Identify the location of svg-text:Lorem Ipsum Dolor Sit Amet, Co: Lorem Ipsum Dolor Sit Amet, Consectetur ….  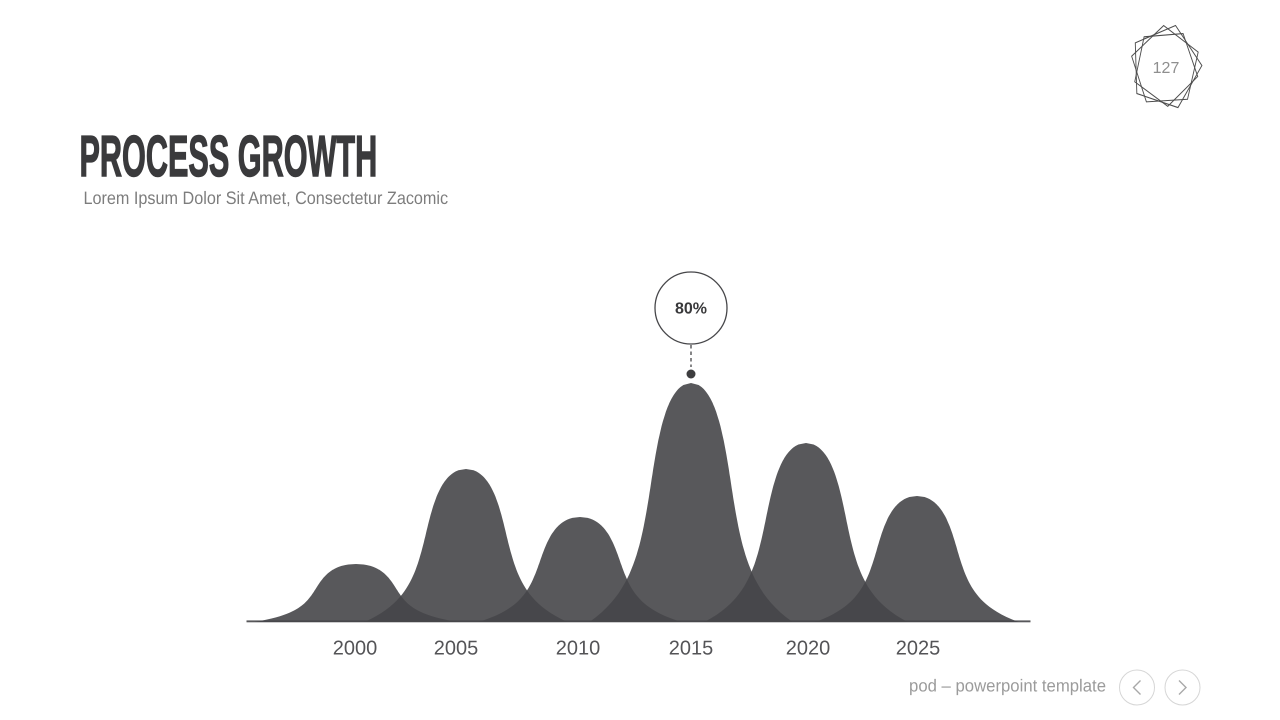
(266, 198).